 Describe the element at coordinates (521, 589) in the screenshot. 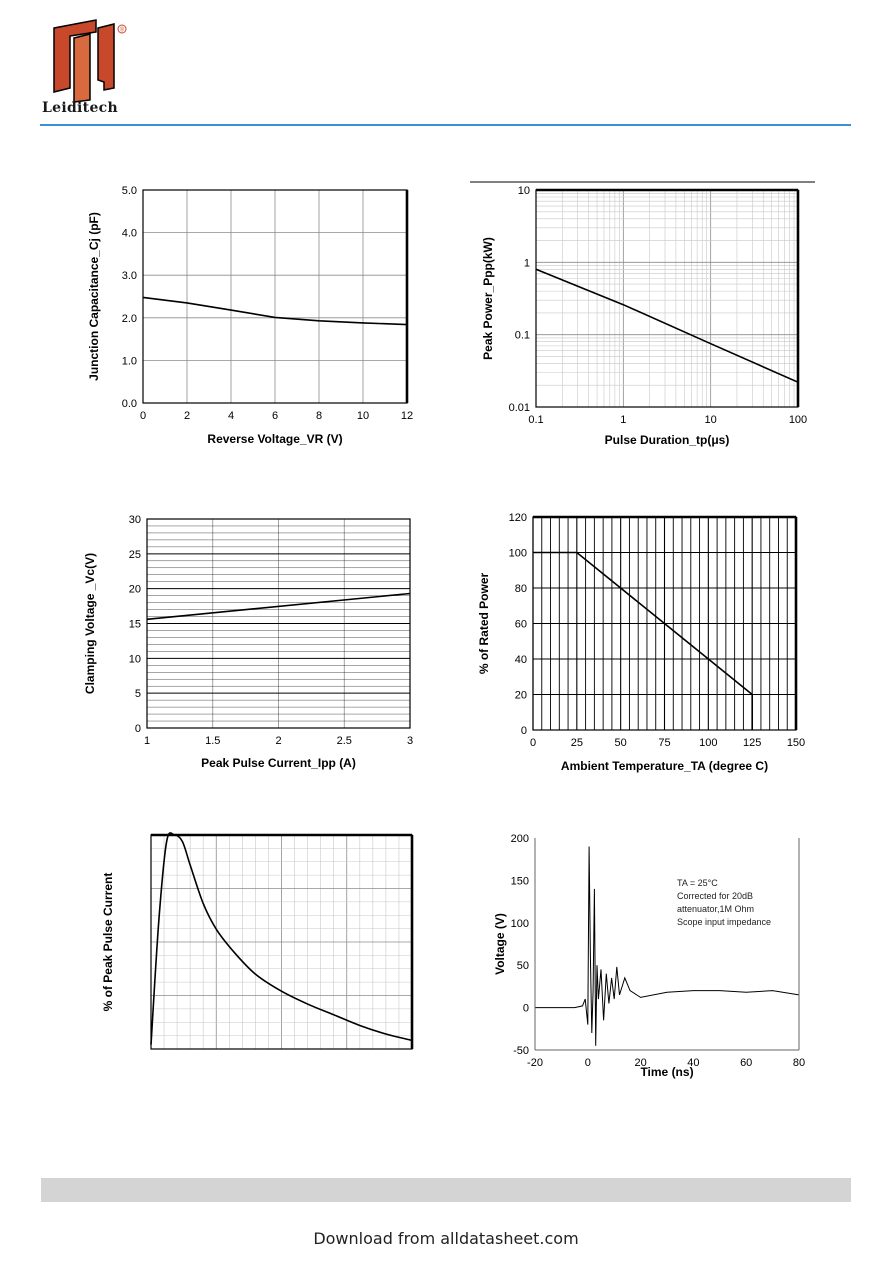

I see `y-tick-label: 80` at that location.